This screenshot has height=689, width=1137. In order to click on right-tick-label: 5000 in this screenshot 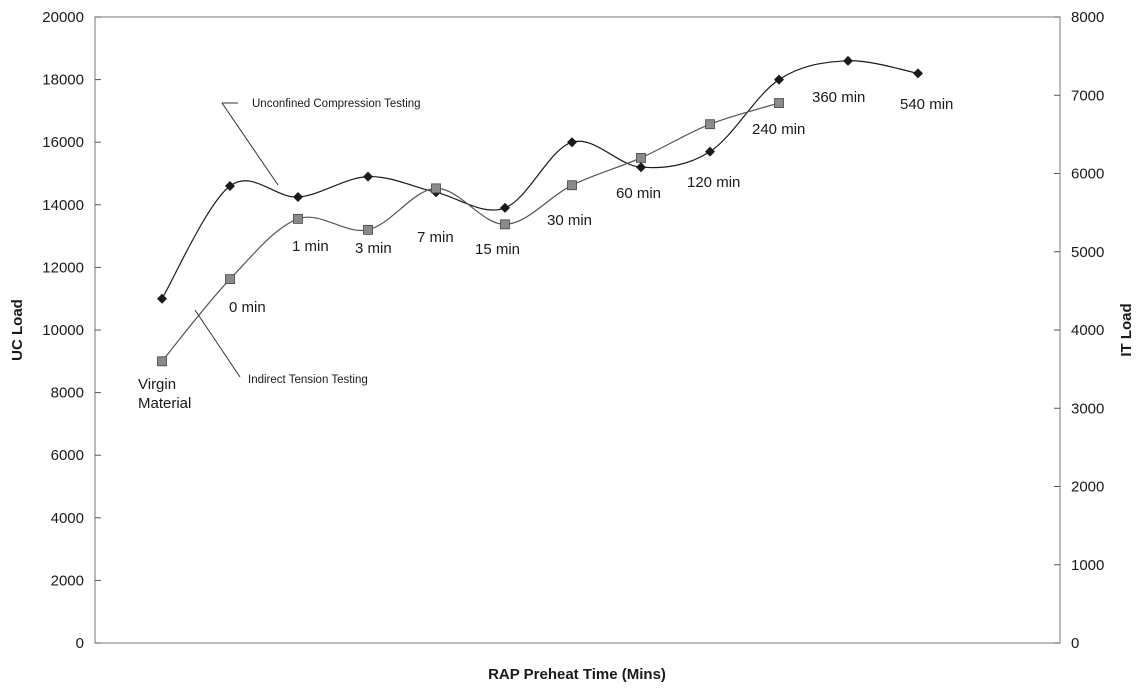, I will do `click(1087, 252)`.